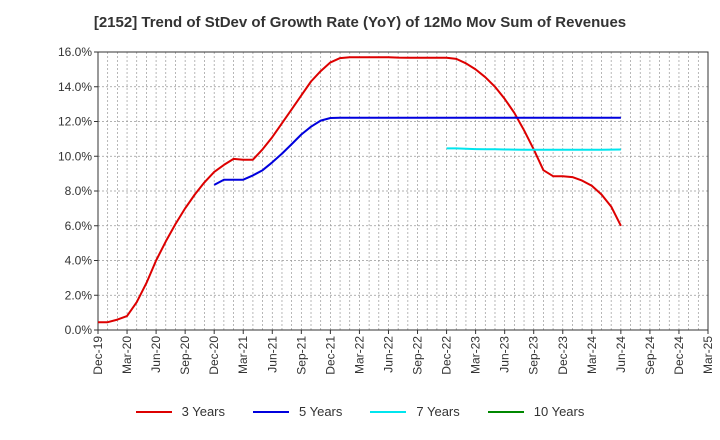 The image size is (720, 440). Describe the element at coordinates (297, 411) in the screenshot. I see `legend-item-5-years: 5 Years` at that location.